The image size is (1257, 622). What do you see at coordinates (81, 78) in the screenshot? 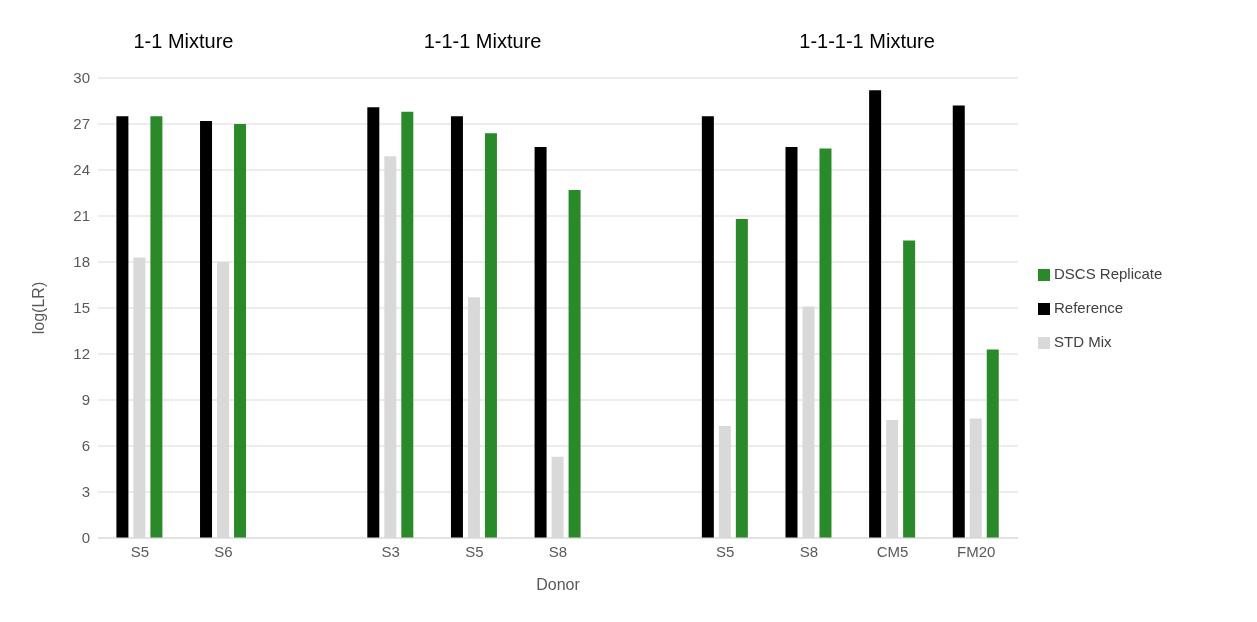
I see `y-tick-label: 30` at bounding box center [81, 78].